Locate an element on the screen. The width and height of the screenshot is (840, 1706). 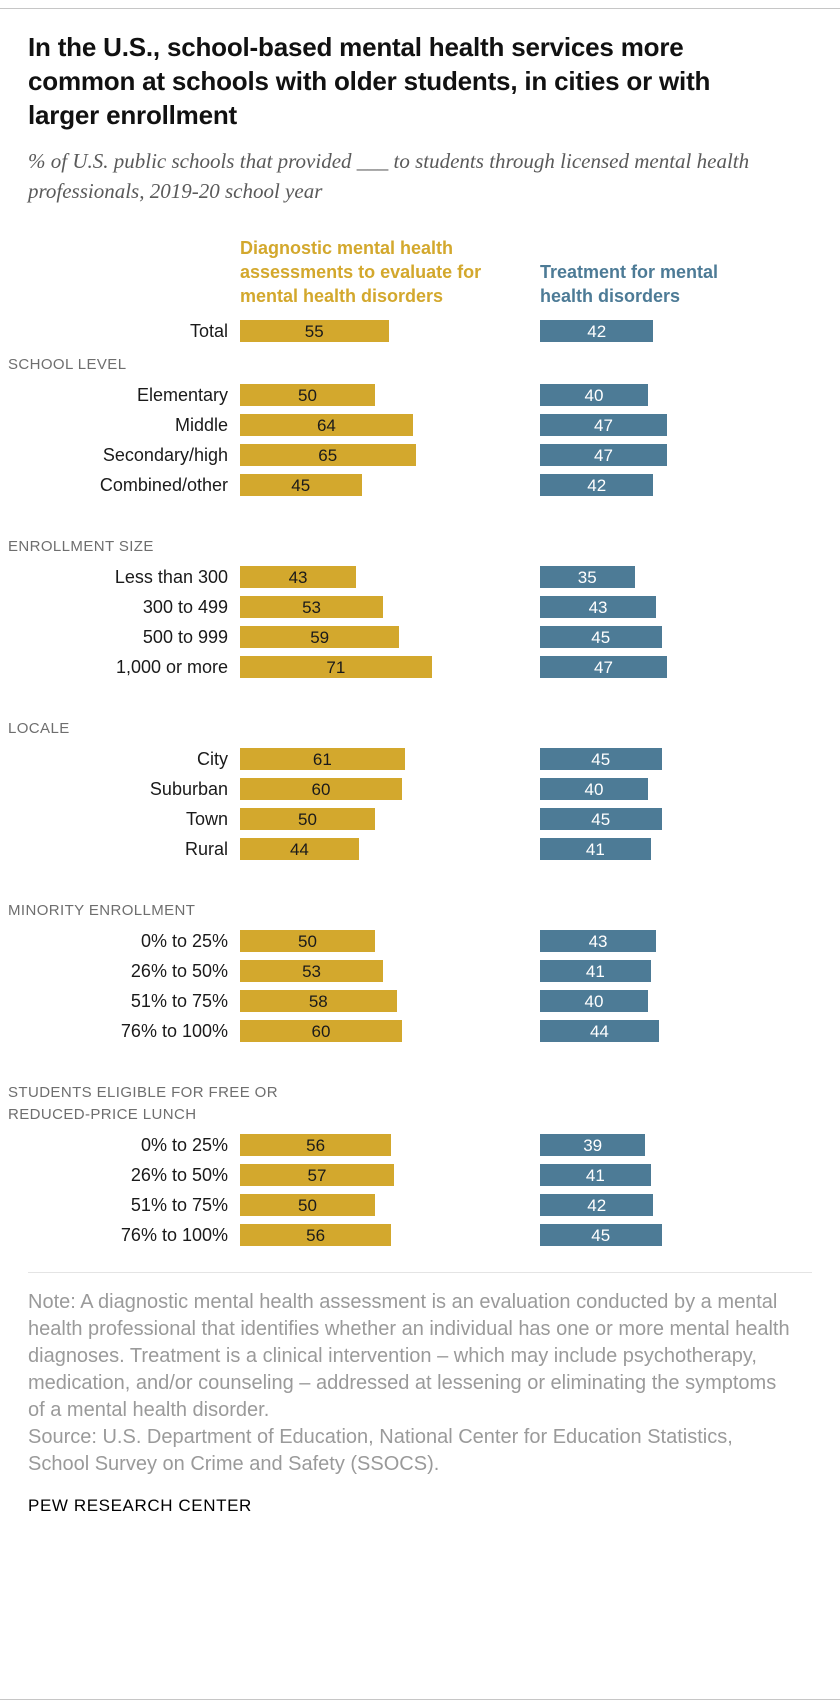
row-label: City is located at coordinates (212, 758).